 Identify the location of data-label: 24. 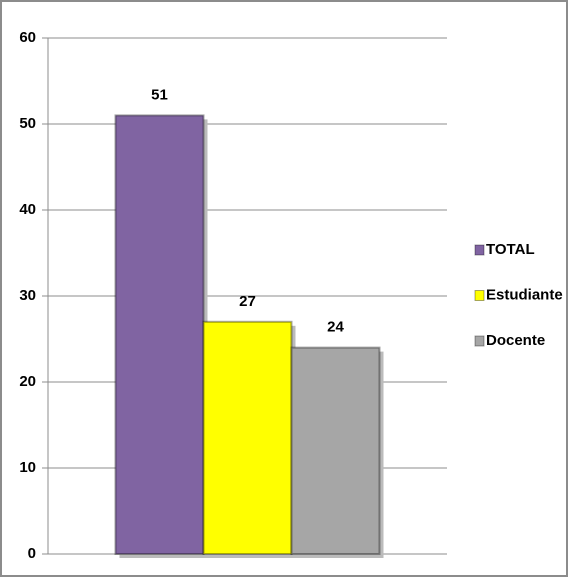
(335, 327).